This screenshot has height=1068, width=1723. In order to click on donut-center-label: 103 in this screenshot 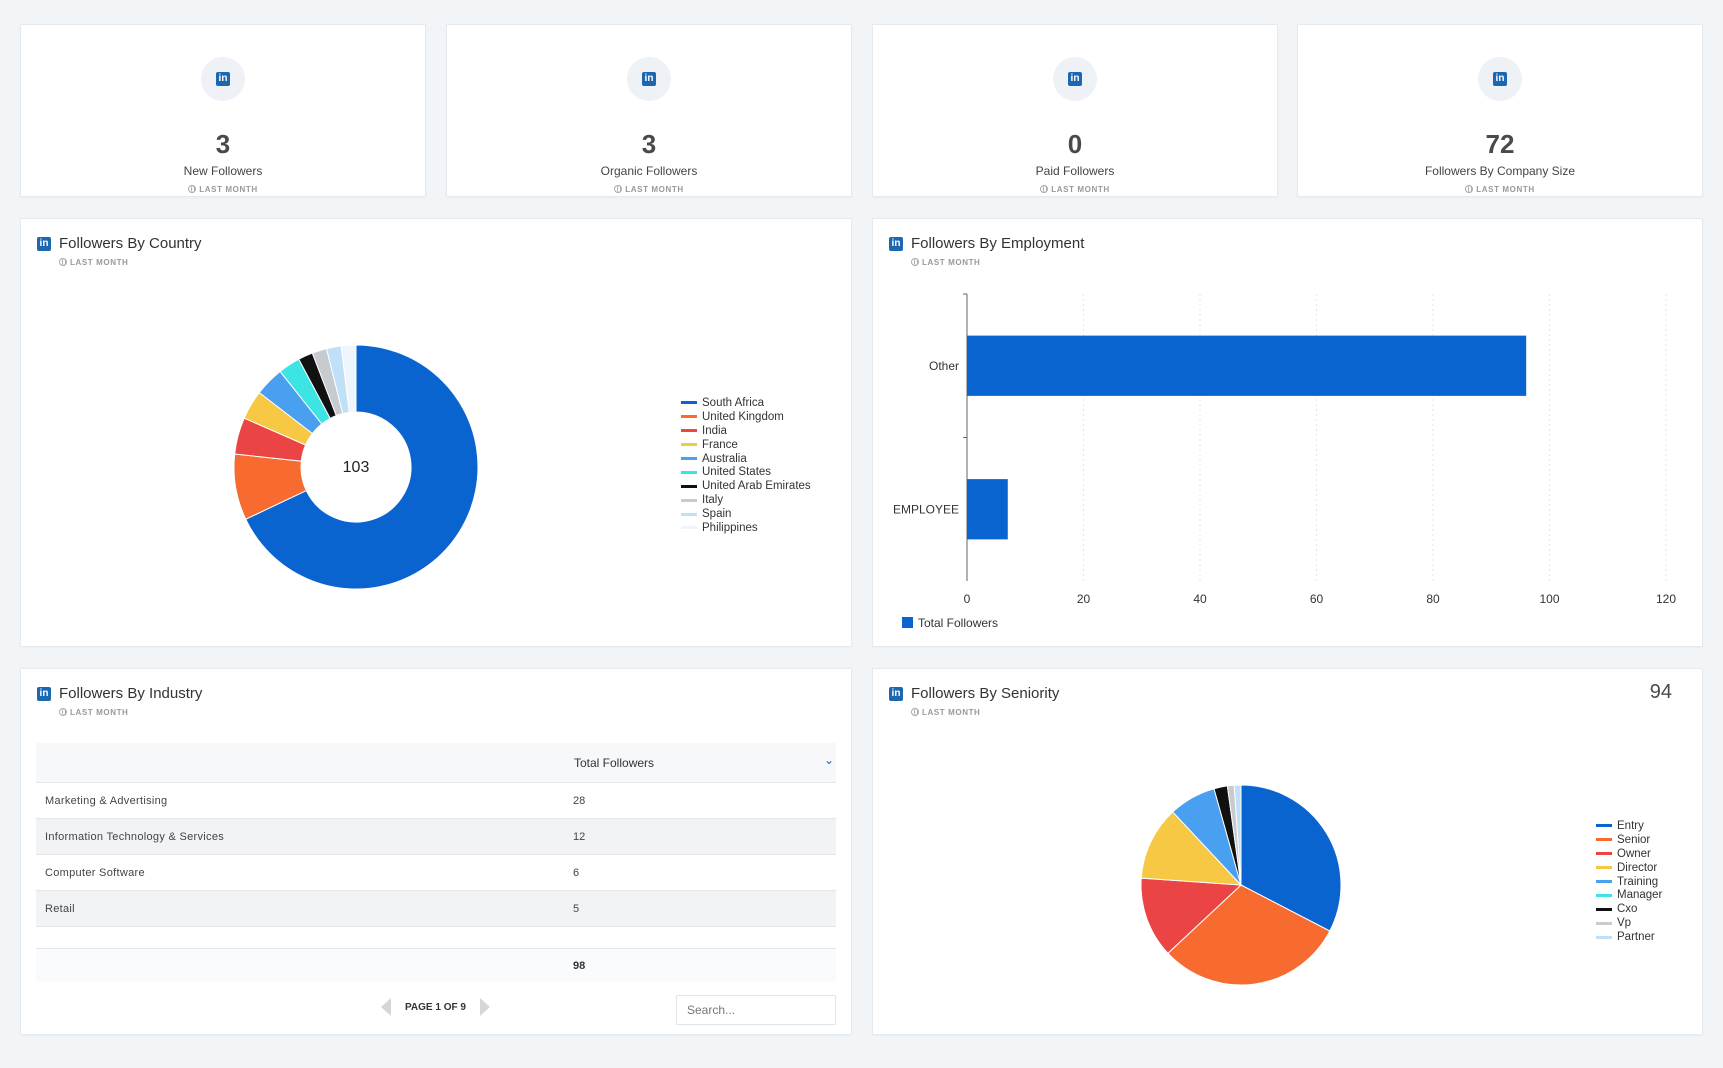, I will do `click(356, 467)`.